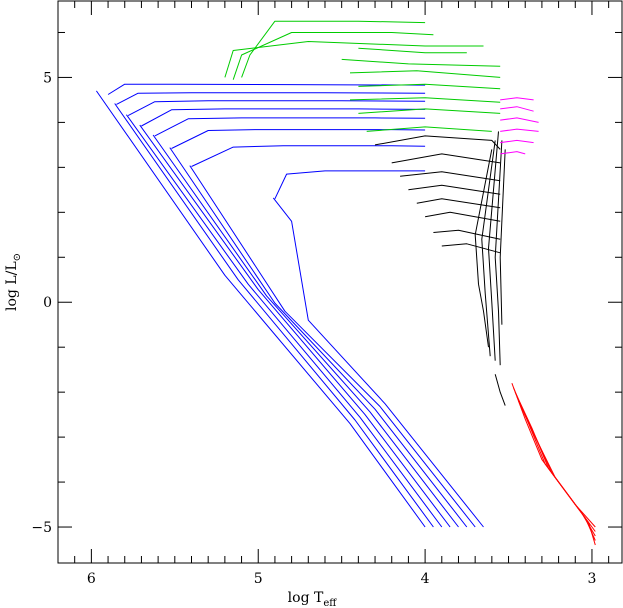 This screenshot has width=623, height=608. I want to click on x-axis-label: log Teff, so click(313, 599).